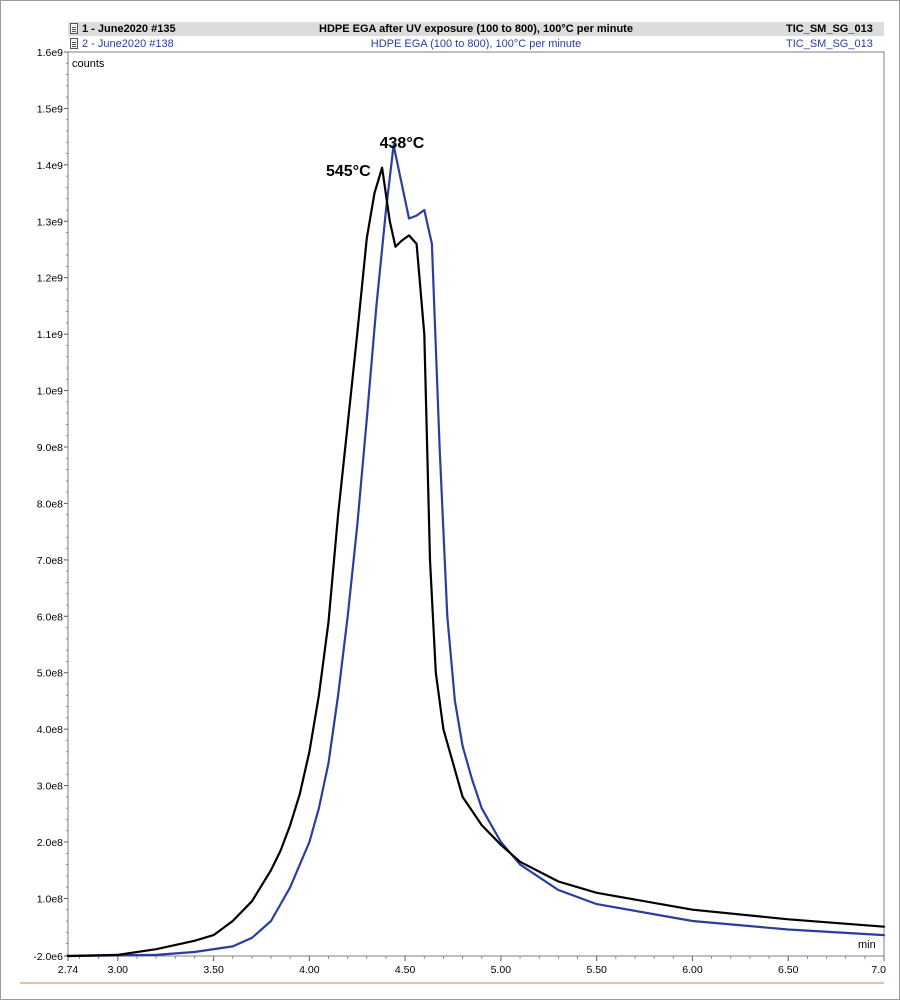  Describe the element at coordinates (50, 335) in the screenshot. I see `y-tick-label: 1.1e9` at that location.